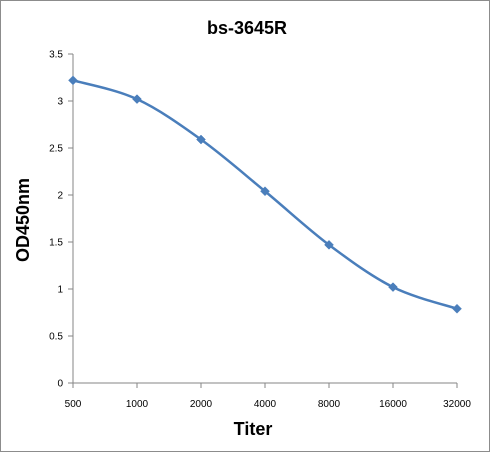  Describe the element at coordinates (265, 404) in the screenshot. I see `x-tick-label: 4000` at that location.